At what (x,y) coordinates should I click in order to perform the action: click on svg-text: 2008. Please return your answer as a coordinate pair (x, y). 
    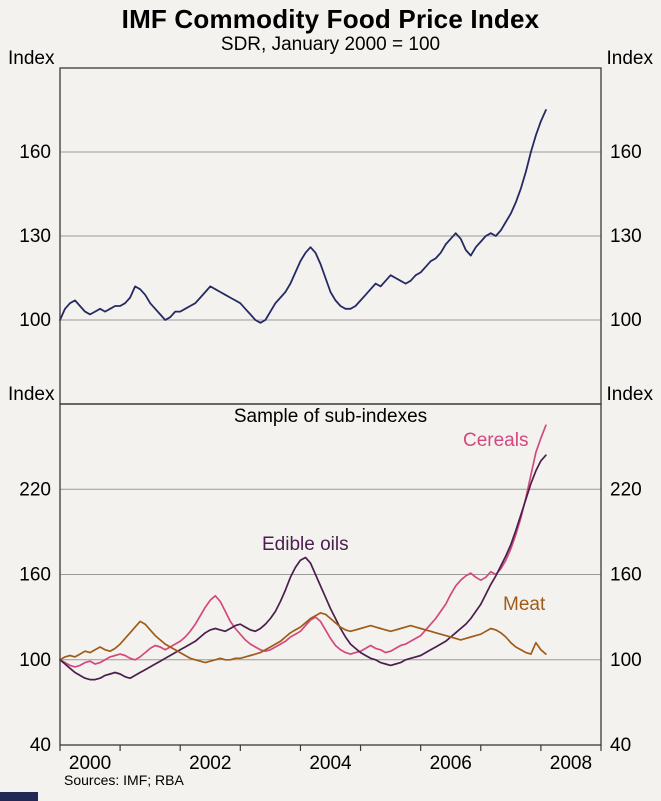
    Looking at the image, I should click on (571, 763).